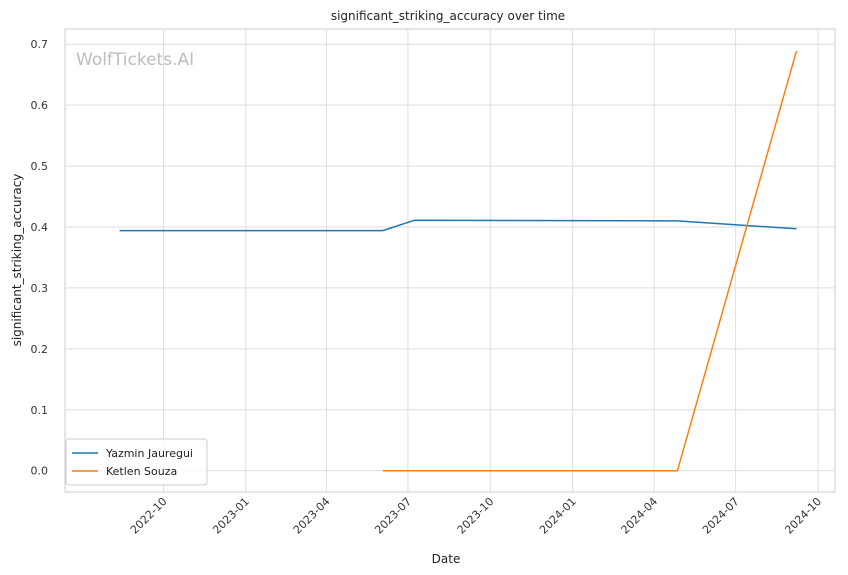 Image resolution: width=848 pixels, height=575 pixels. Describe the element at coordinates (141, 471) in the screenshot. I see `legend-label: Ketlen Souza` at that location.